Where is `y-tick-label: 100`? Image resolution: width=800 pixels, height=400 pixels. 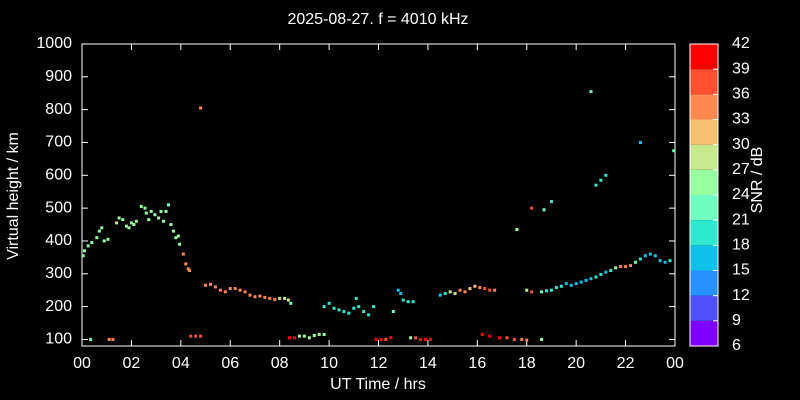
y-tick-label: 100 is located at coordinates (58, 339).